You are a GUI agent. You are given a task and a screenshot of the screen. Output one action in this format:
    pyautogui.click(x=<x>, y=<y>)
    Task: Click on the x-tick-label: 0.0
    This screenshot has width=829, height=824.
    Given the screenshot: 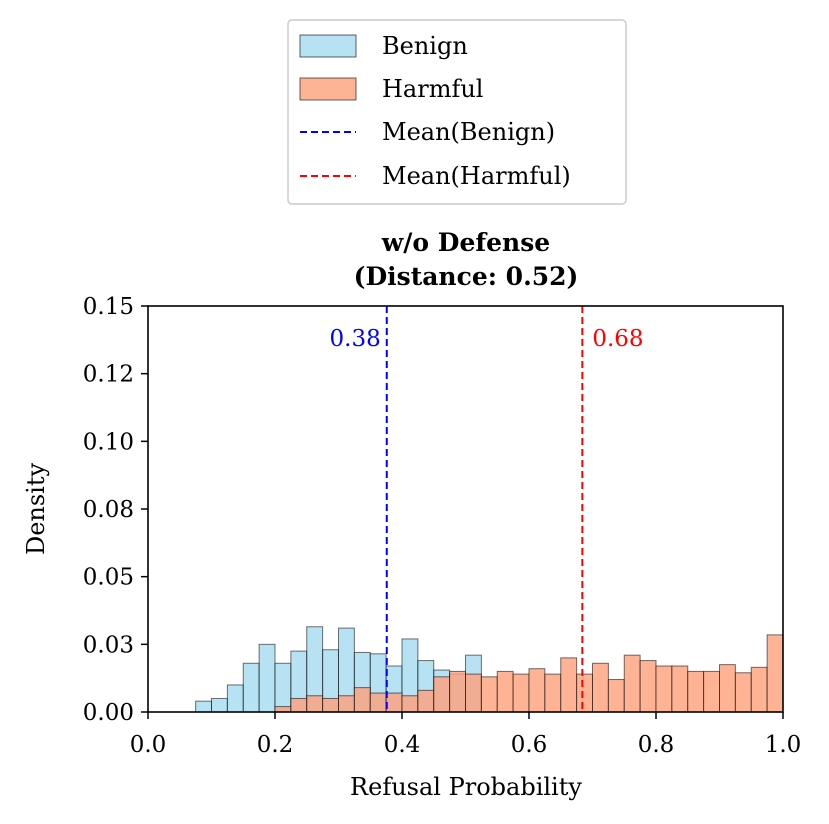 What is the action you would take?
    pyautogui.click(x=148, y=745)
    